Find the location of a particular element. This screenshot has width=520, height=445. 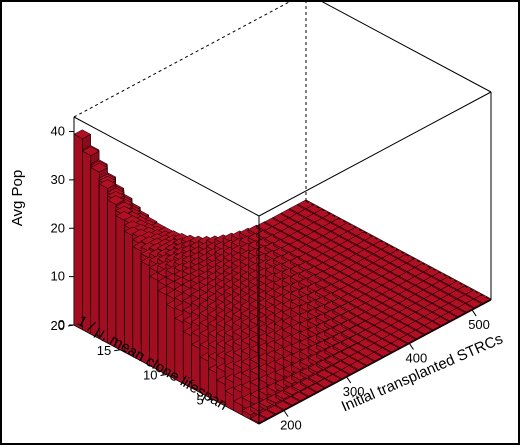

x-tick-label: 400 is located at coordinates (416, 358).